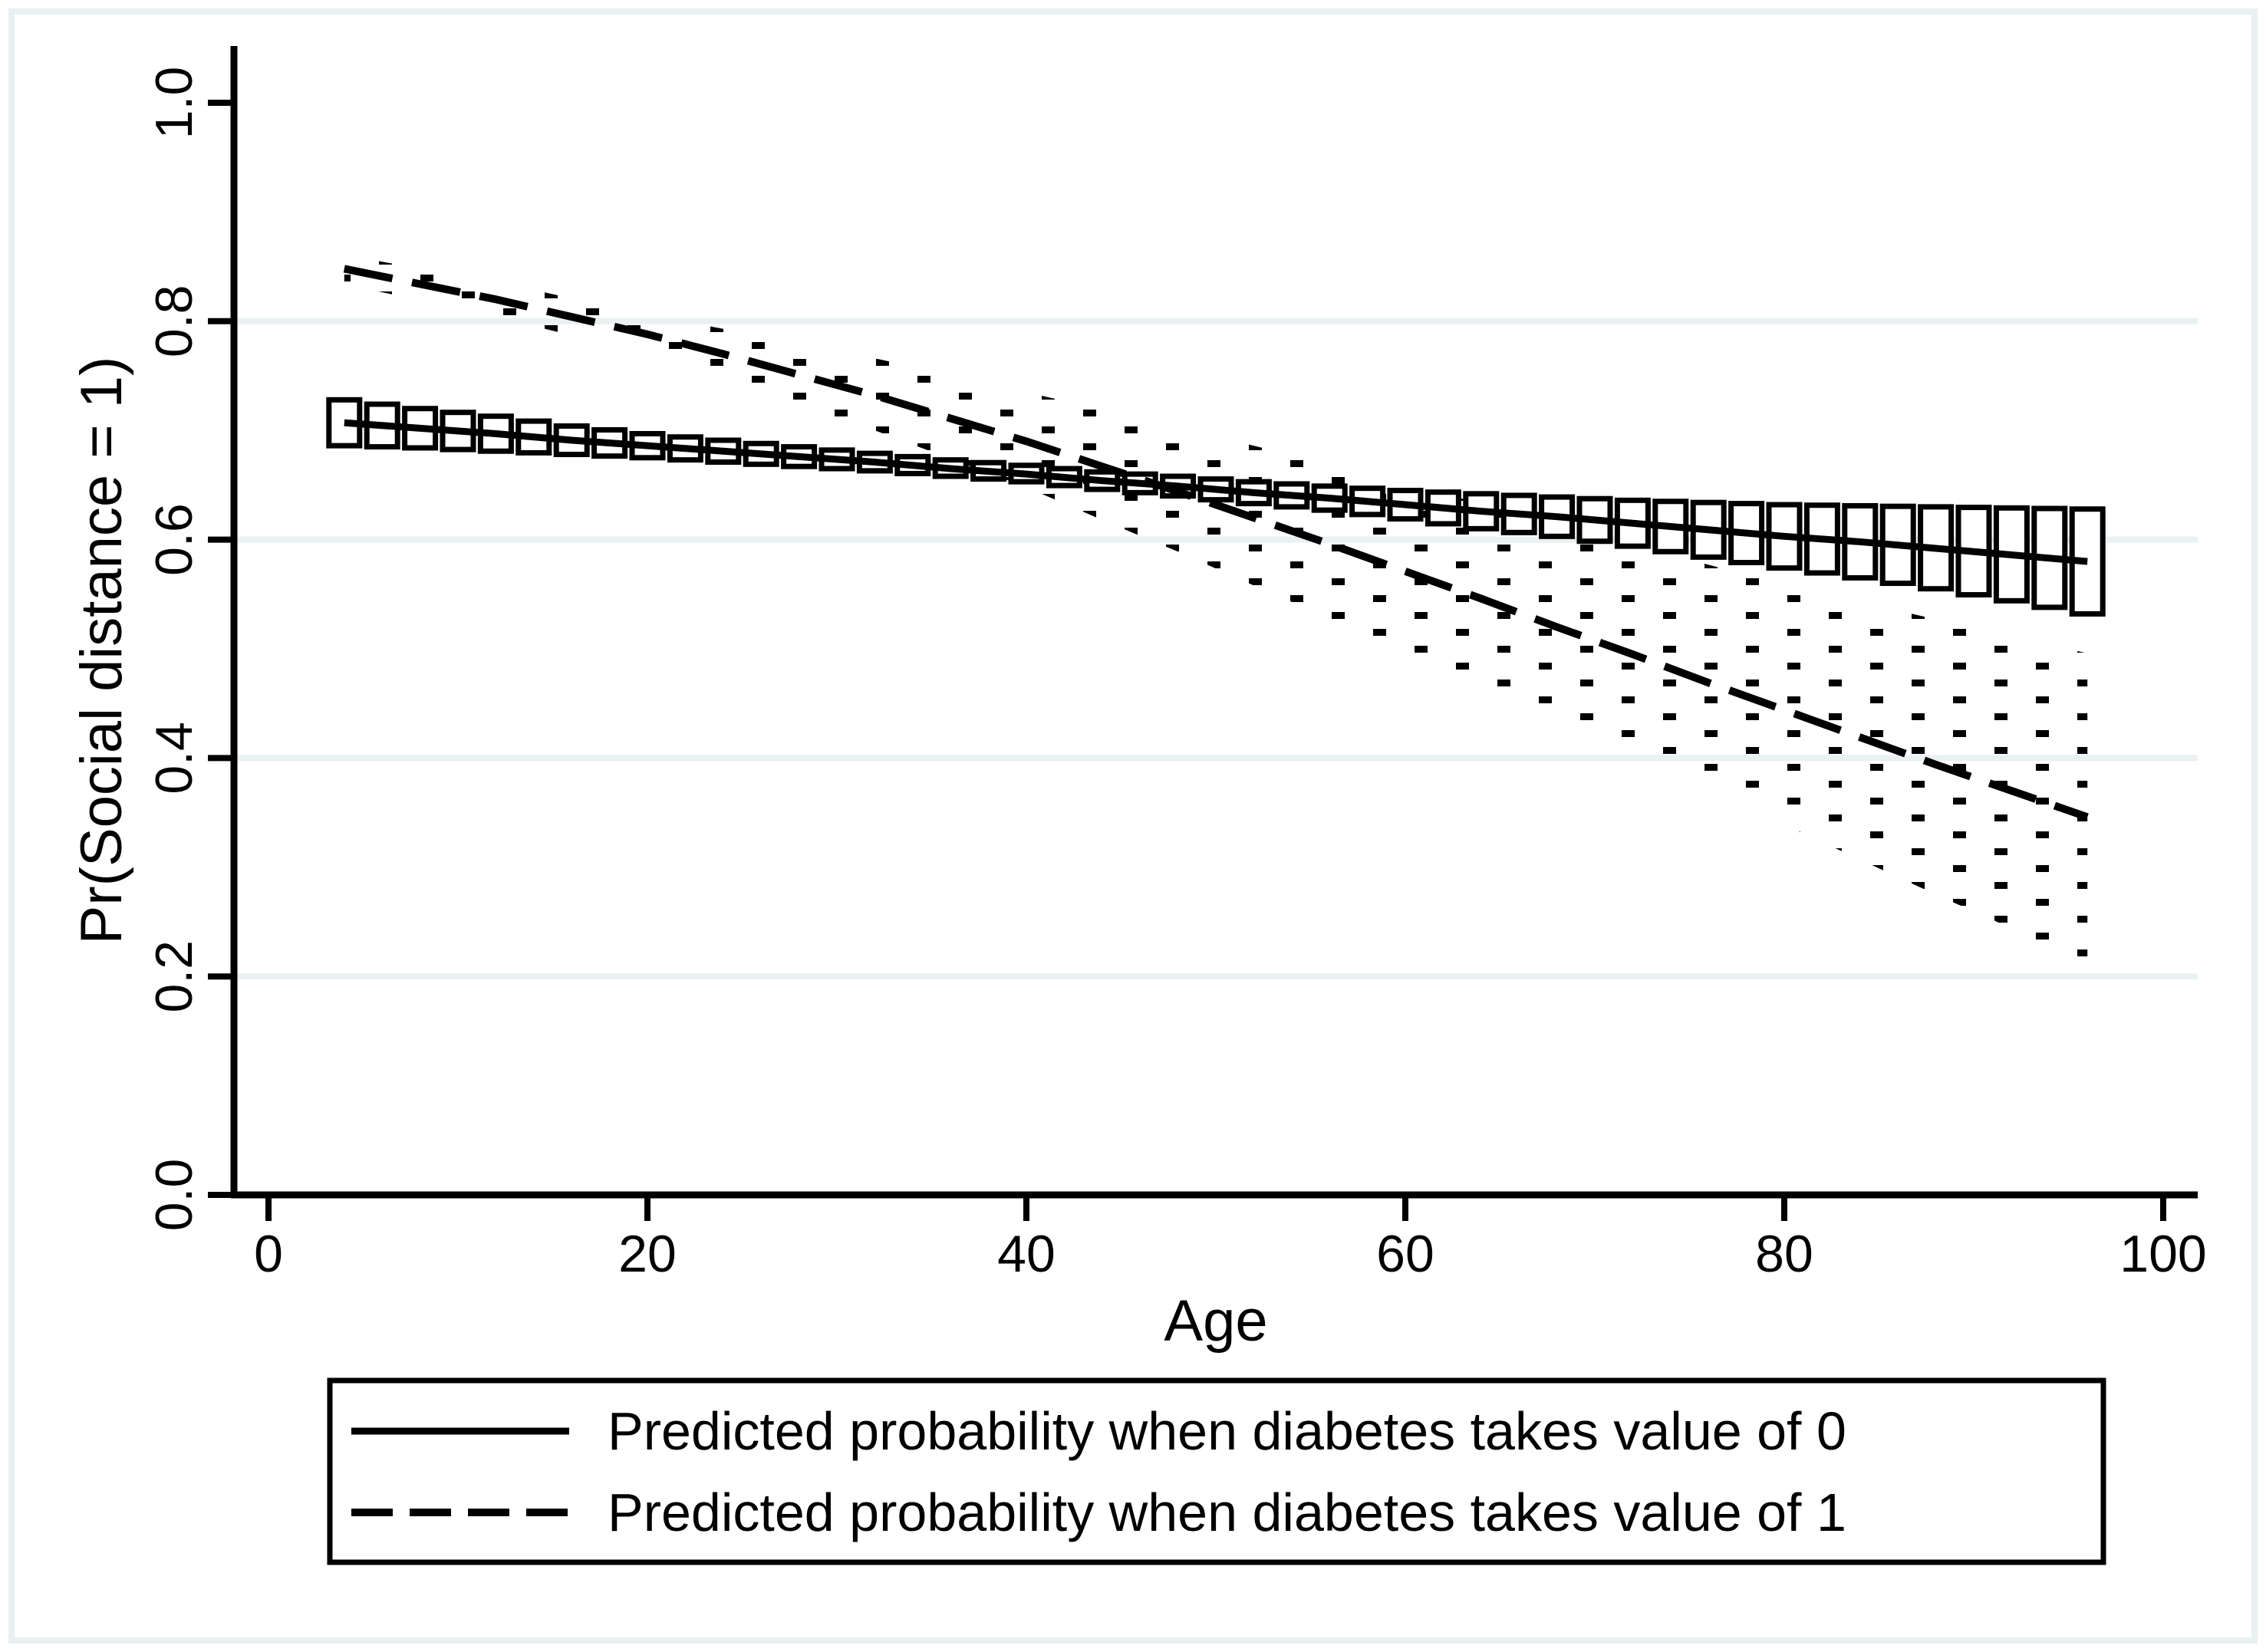 Image resolution: width=2266 pixels, height=1652 pixels. What do you see at coordinates (268, 1254) in the screenshot?
I see `x-tick-label: 0` at bounding box center [268, 1254].